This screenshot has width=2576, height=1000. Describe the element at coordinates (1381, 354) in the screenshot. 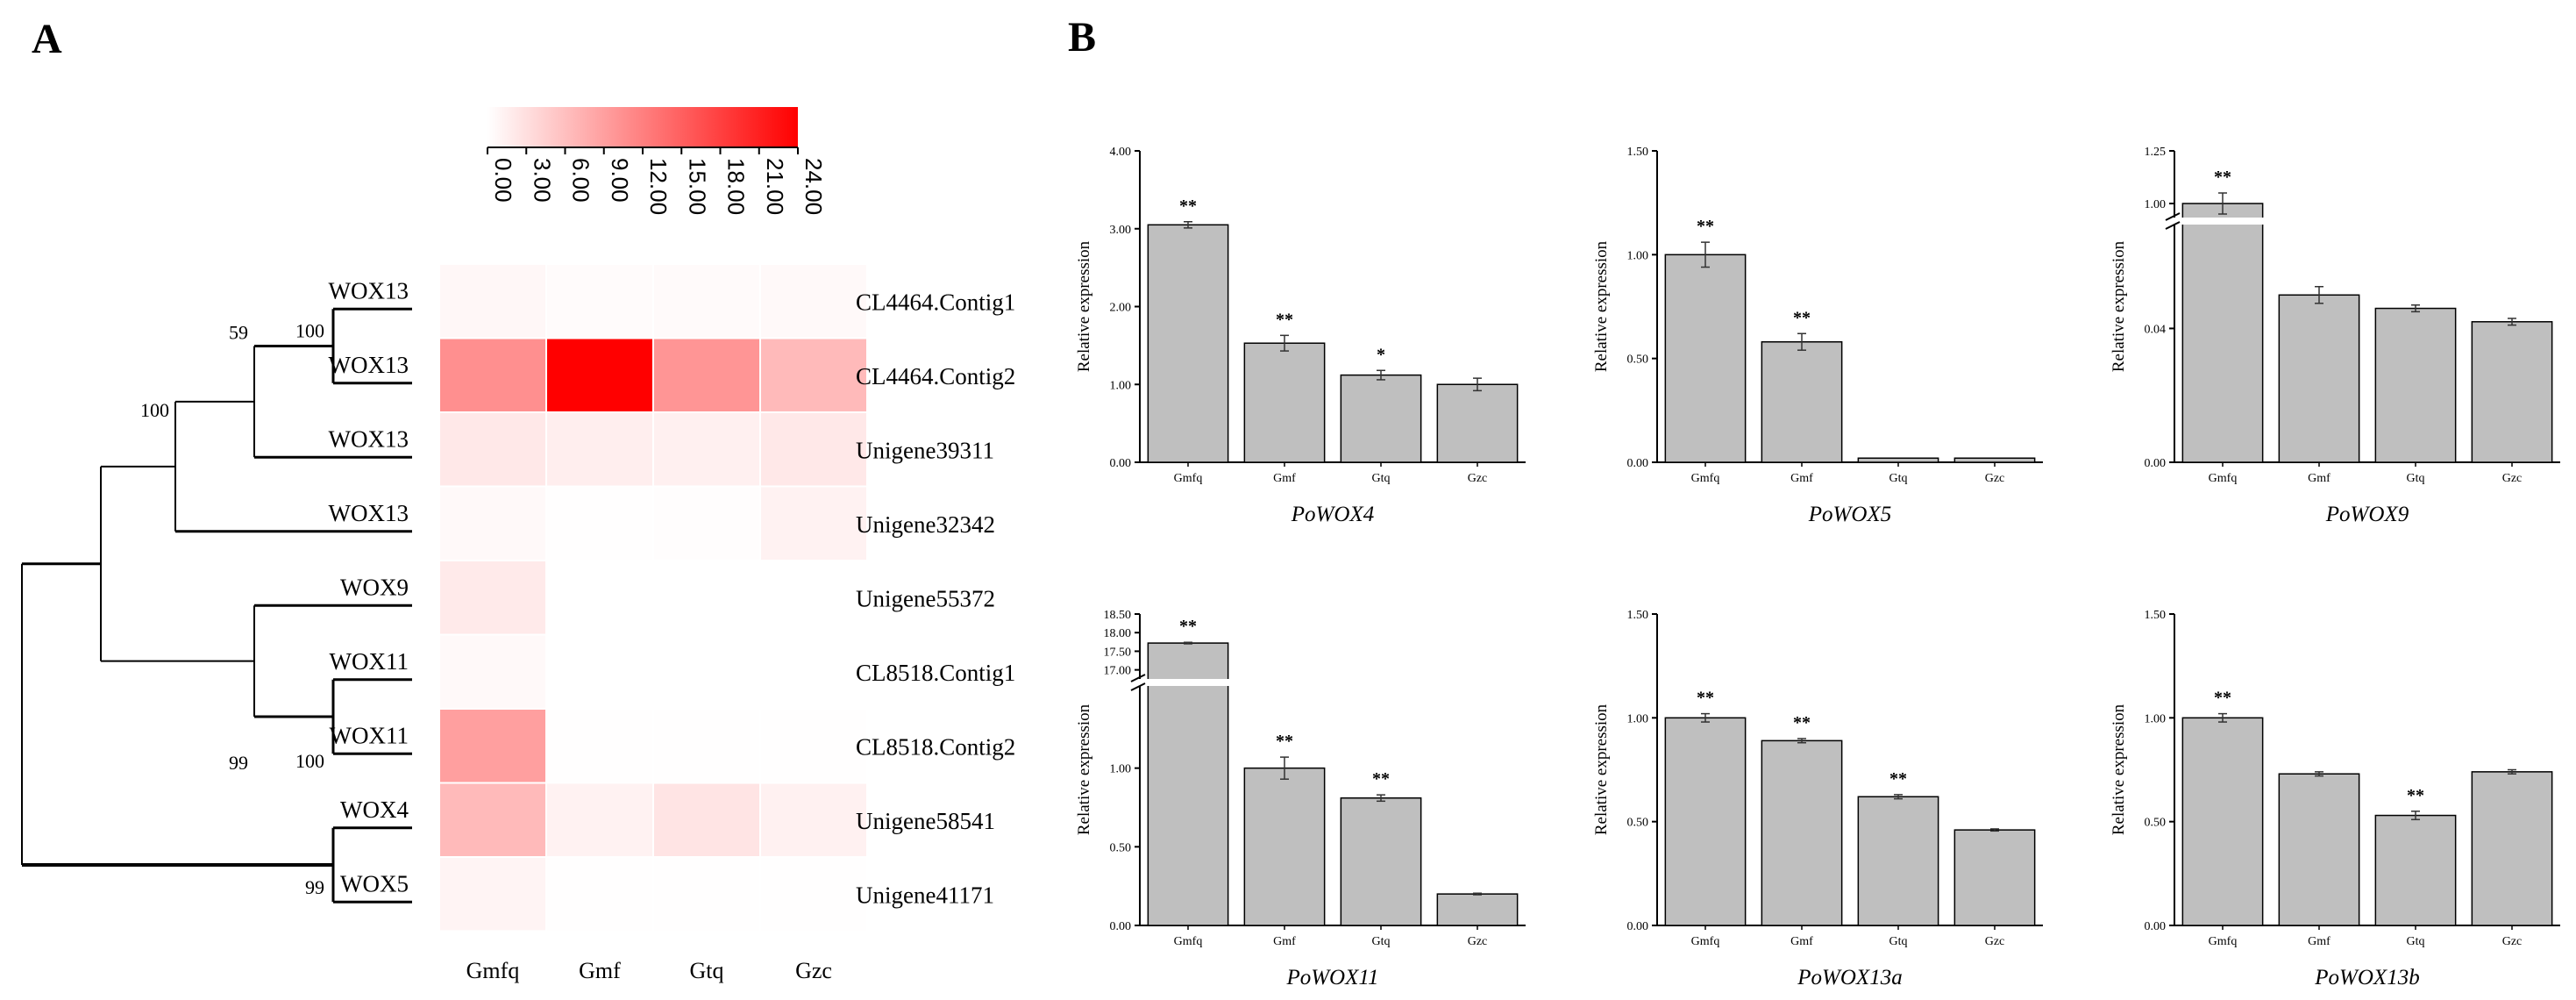

I see `significance-mark: *` at that location.